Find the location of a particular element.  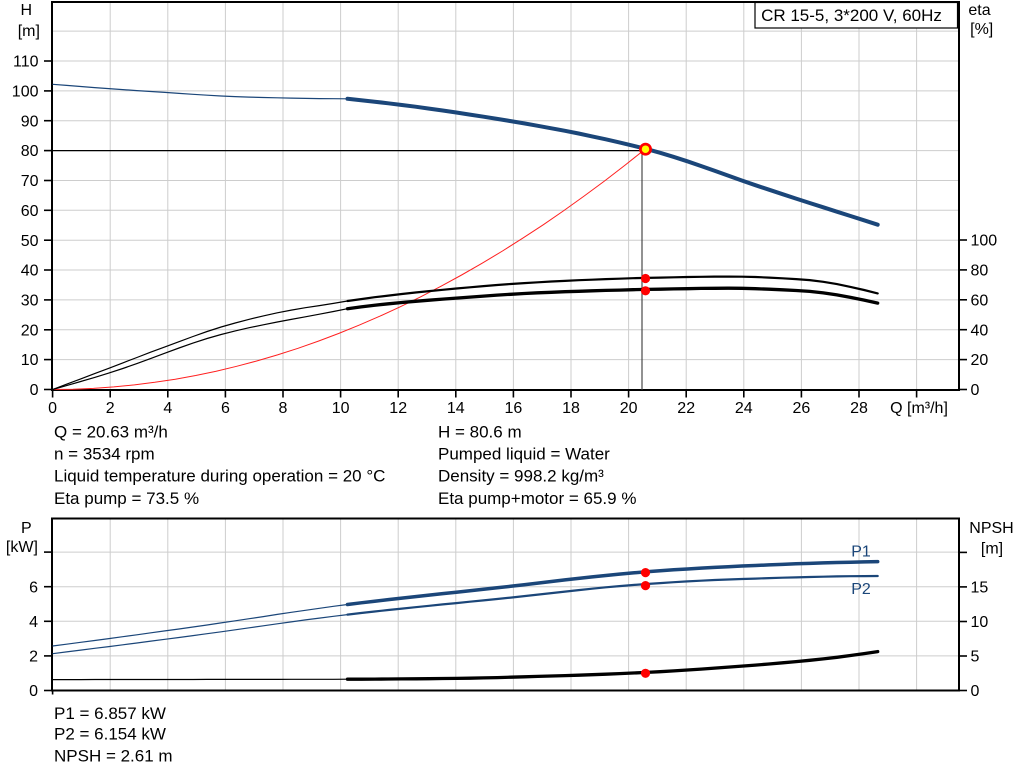

svg-text: 18 is located at coordinates (571, 408).